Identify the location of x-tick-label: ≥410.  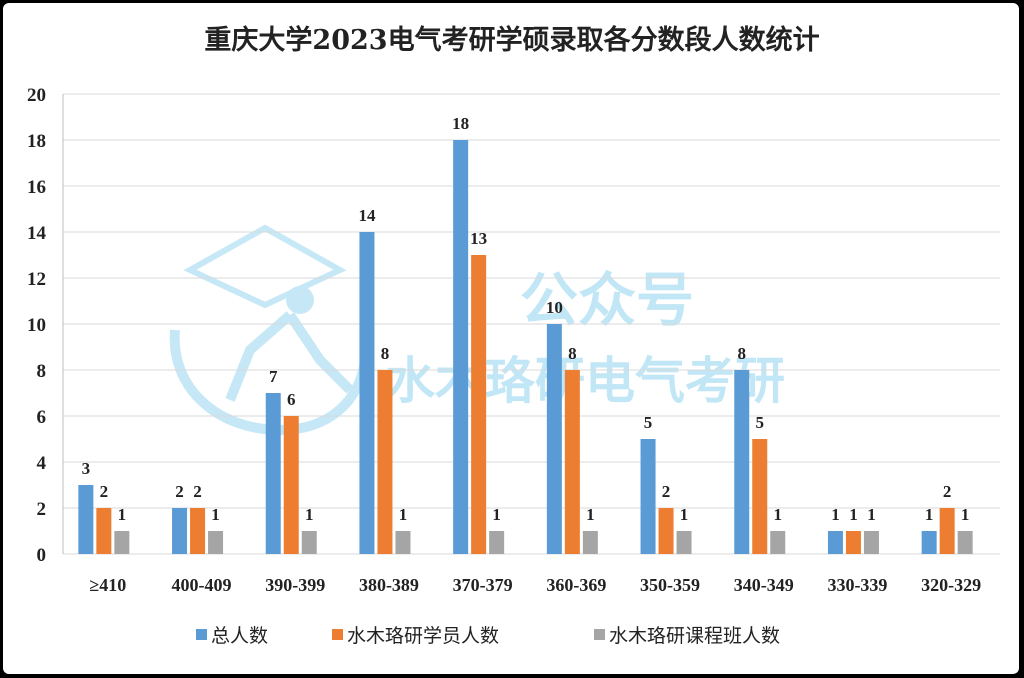
(107, 585).